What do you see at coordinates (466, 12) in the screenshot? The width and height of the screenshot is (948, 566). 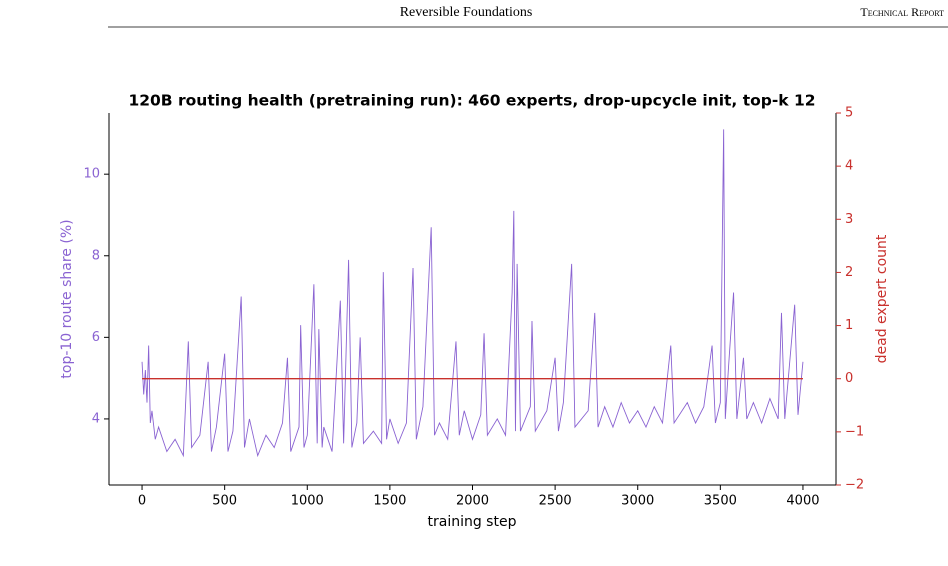 I see `running-title: Reversible Foundations` at bounding box center [466, 12].